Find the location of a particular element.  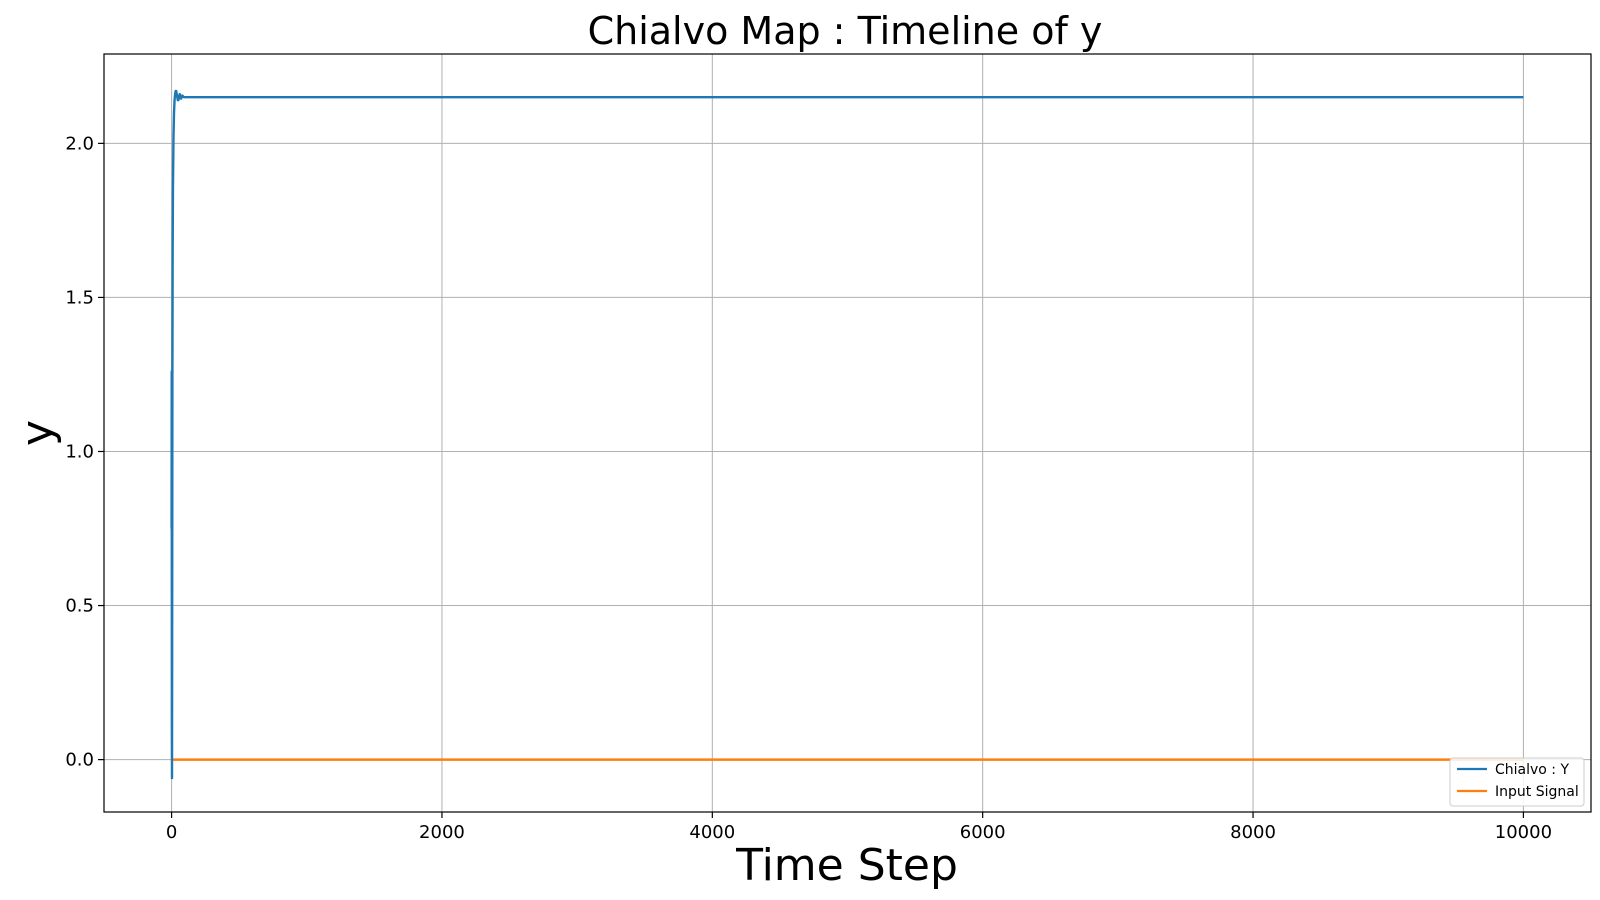

x-axis: 0 2000 4000 6000 8000 10000 is located at coordinates (859, 827).